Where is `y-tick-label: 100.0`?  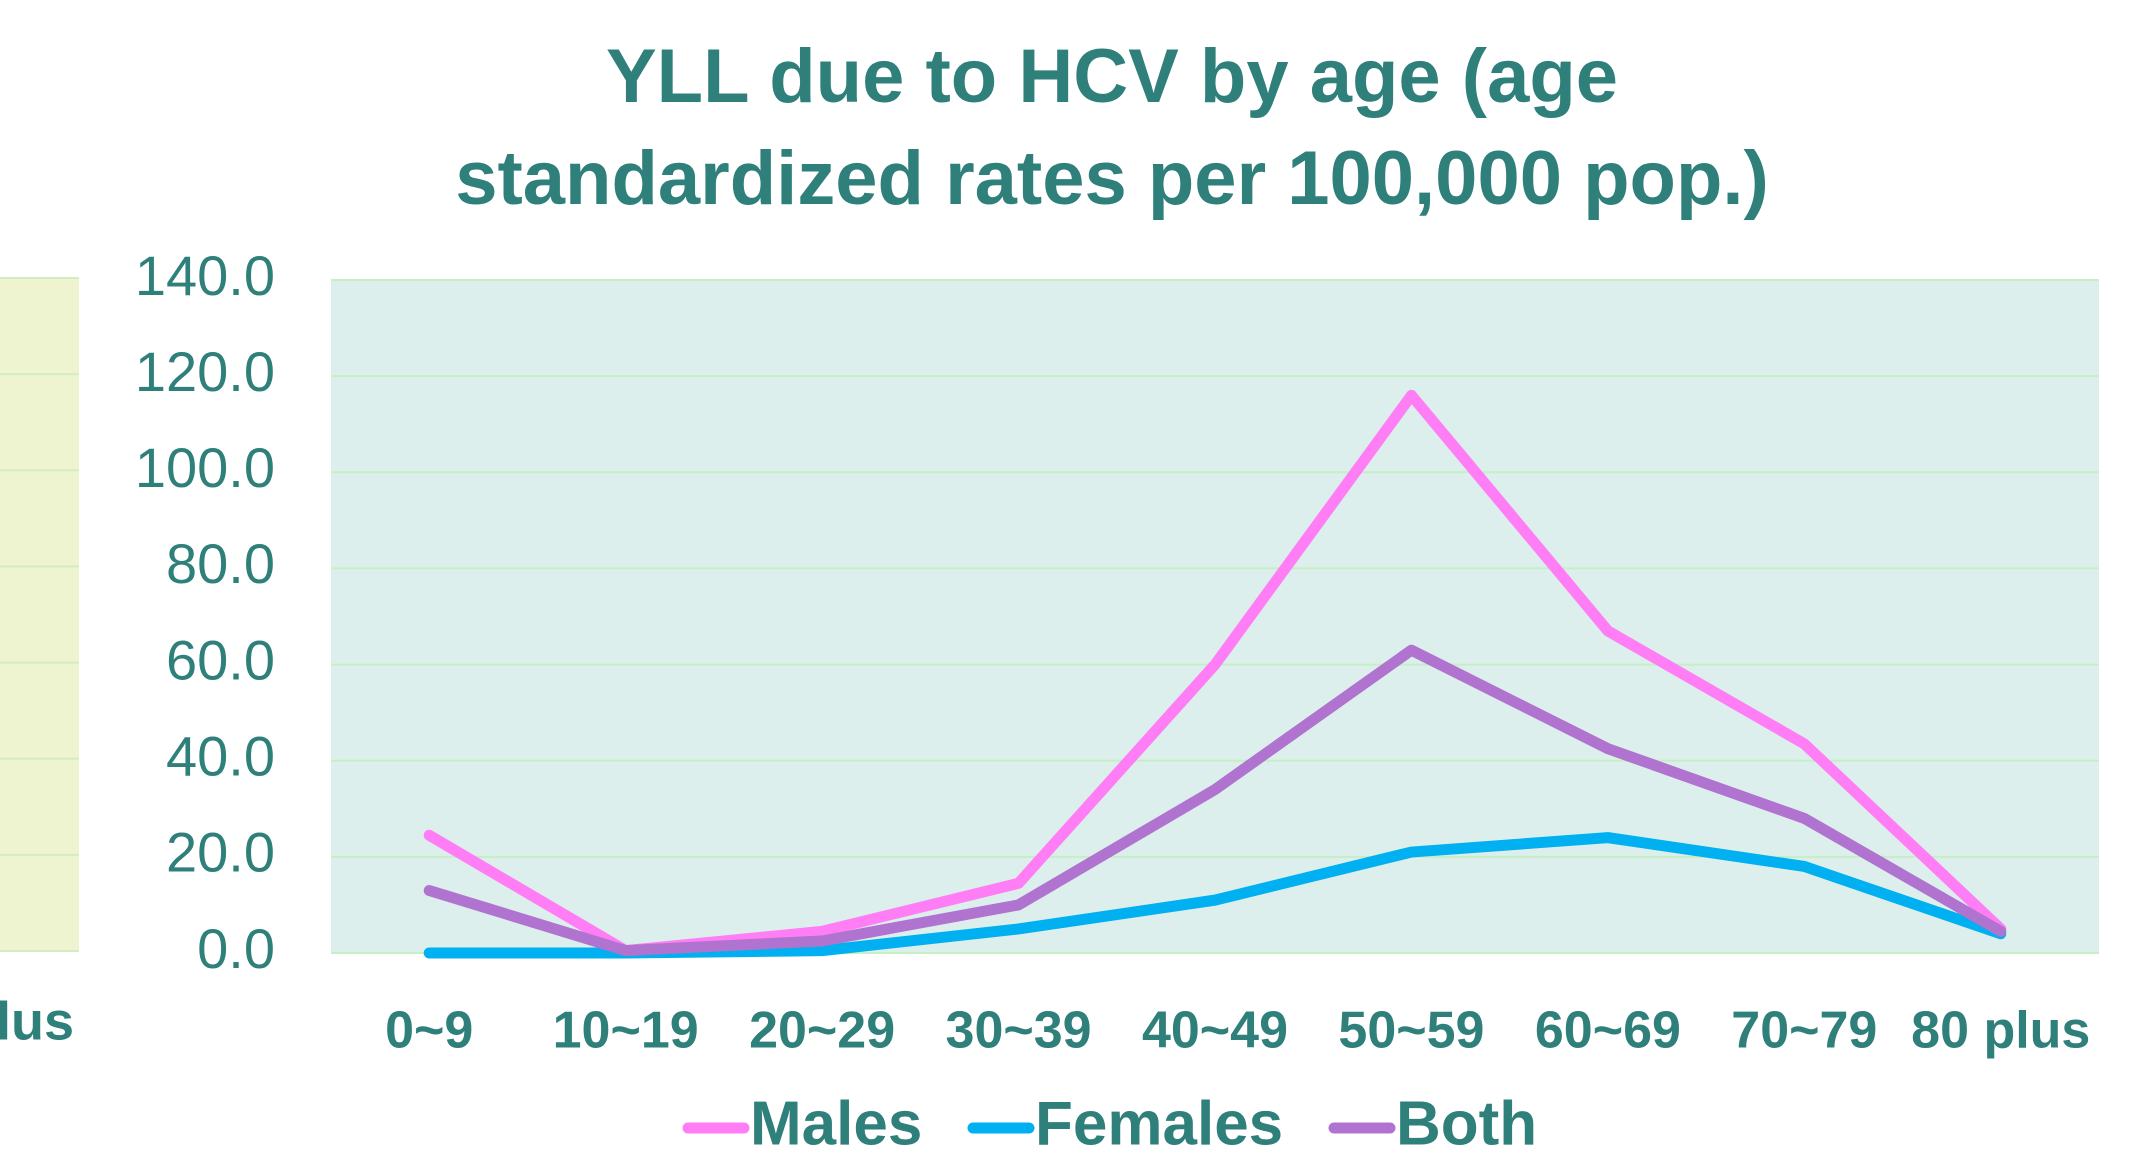 y-tick-label: 100.0 is located at coordinates (205, 467).